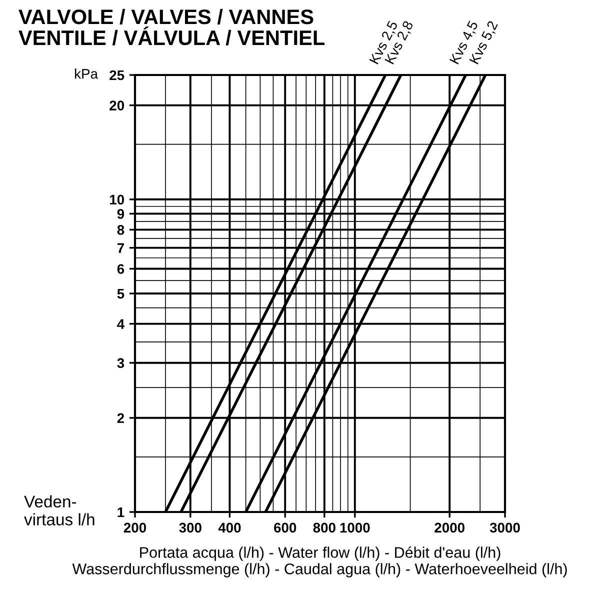  What do you see at coordinates (120, 269) in the screenshot?
I see `y-tick-label: 6` at bounding box center [120, 269].